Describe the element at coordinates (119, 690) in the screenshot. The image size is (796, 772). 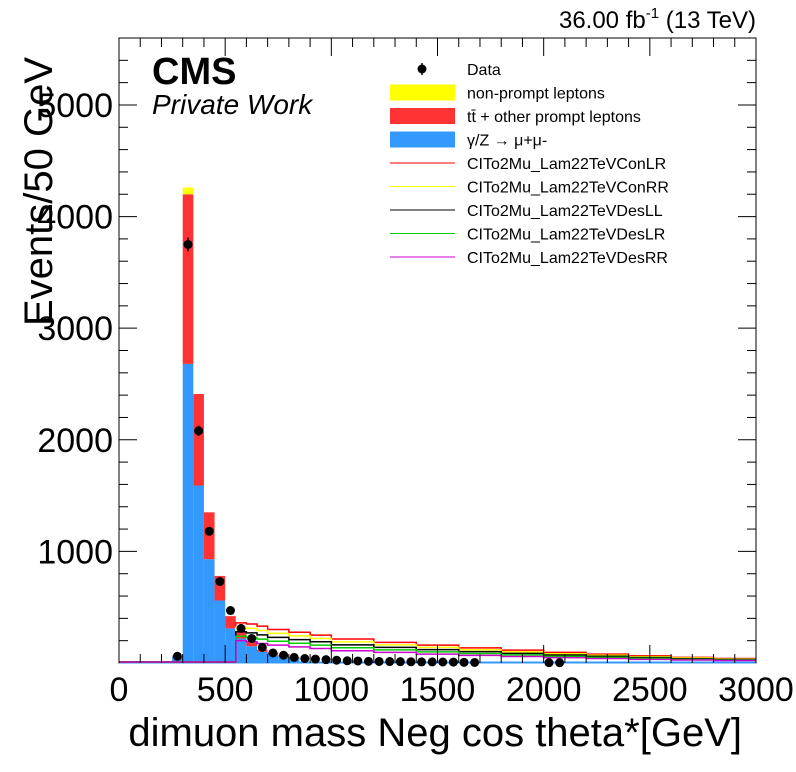
I see `x-tick-label-0: 0` at that location.